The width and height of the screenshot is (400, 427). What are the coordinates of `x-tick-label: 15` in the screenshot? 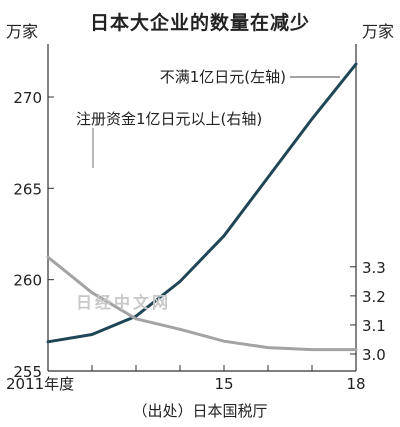 It's located at (223, 384).